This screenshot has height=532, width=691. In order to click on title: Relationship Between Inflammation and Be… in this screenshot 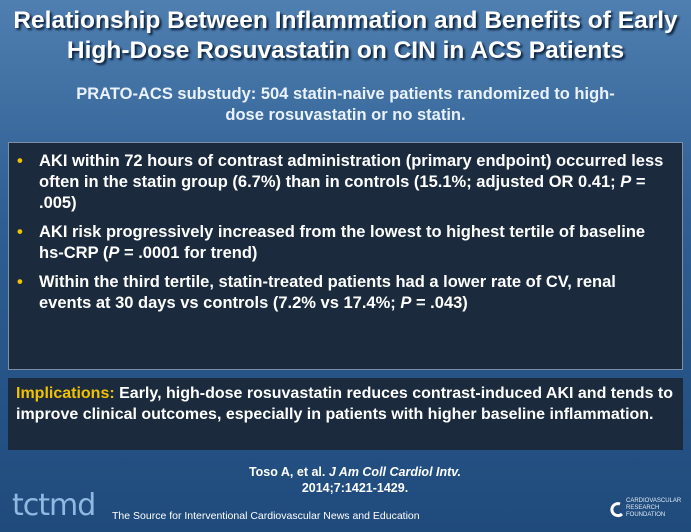, I will do `click(345, 35)`.